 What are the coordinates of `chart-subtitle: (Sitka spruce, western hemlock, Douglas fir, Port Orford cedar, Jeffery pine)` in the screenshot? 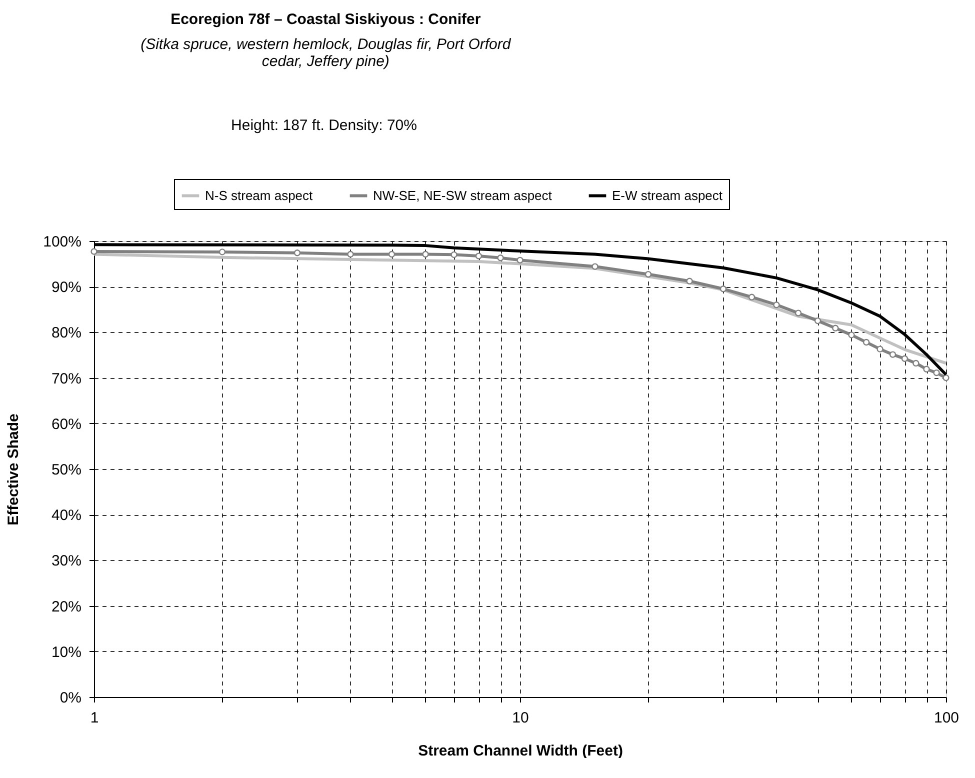 It's located at (326, 53).